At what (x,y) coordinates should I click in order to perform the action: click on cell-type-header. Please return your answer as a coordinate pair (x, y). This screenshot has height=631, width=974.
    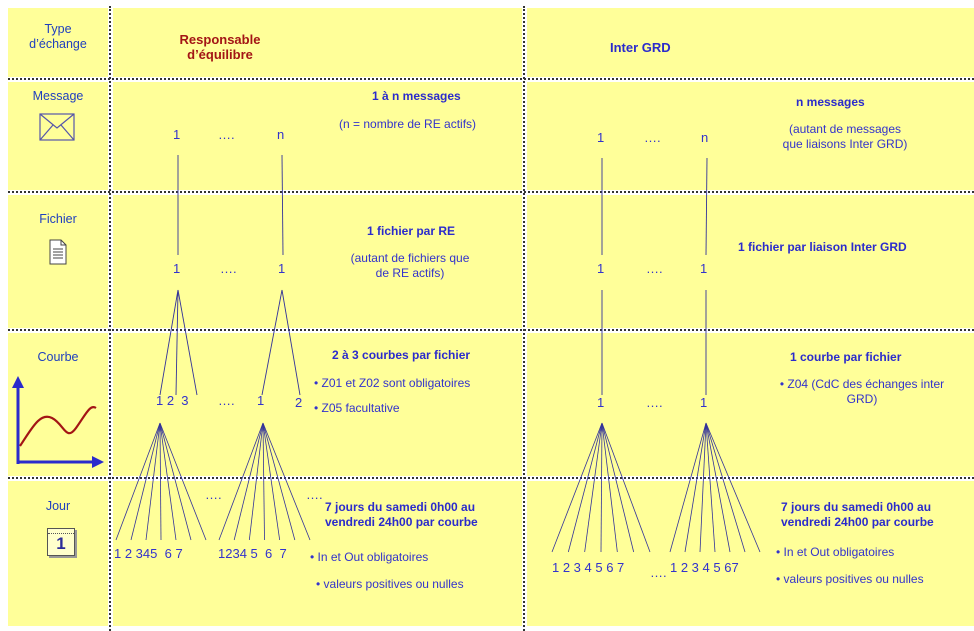
    Looking at the image, I should click on (58, 42).